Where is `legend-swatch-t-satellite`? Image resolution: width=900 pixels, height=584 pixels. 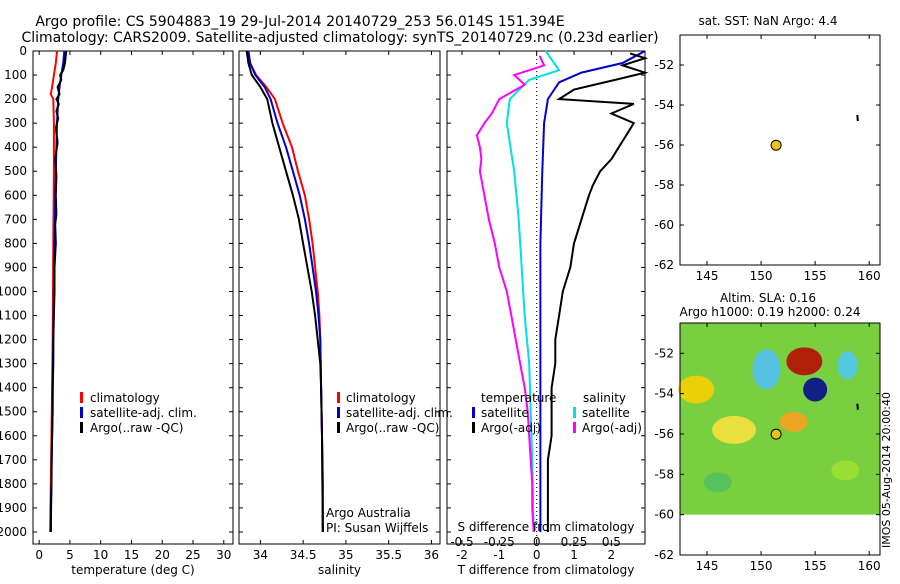
legend-swatch-t-satellite is located at coordinates (473, 412).